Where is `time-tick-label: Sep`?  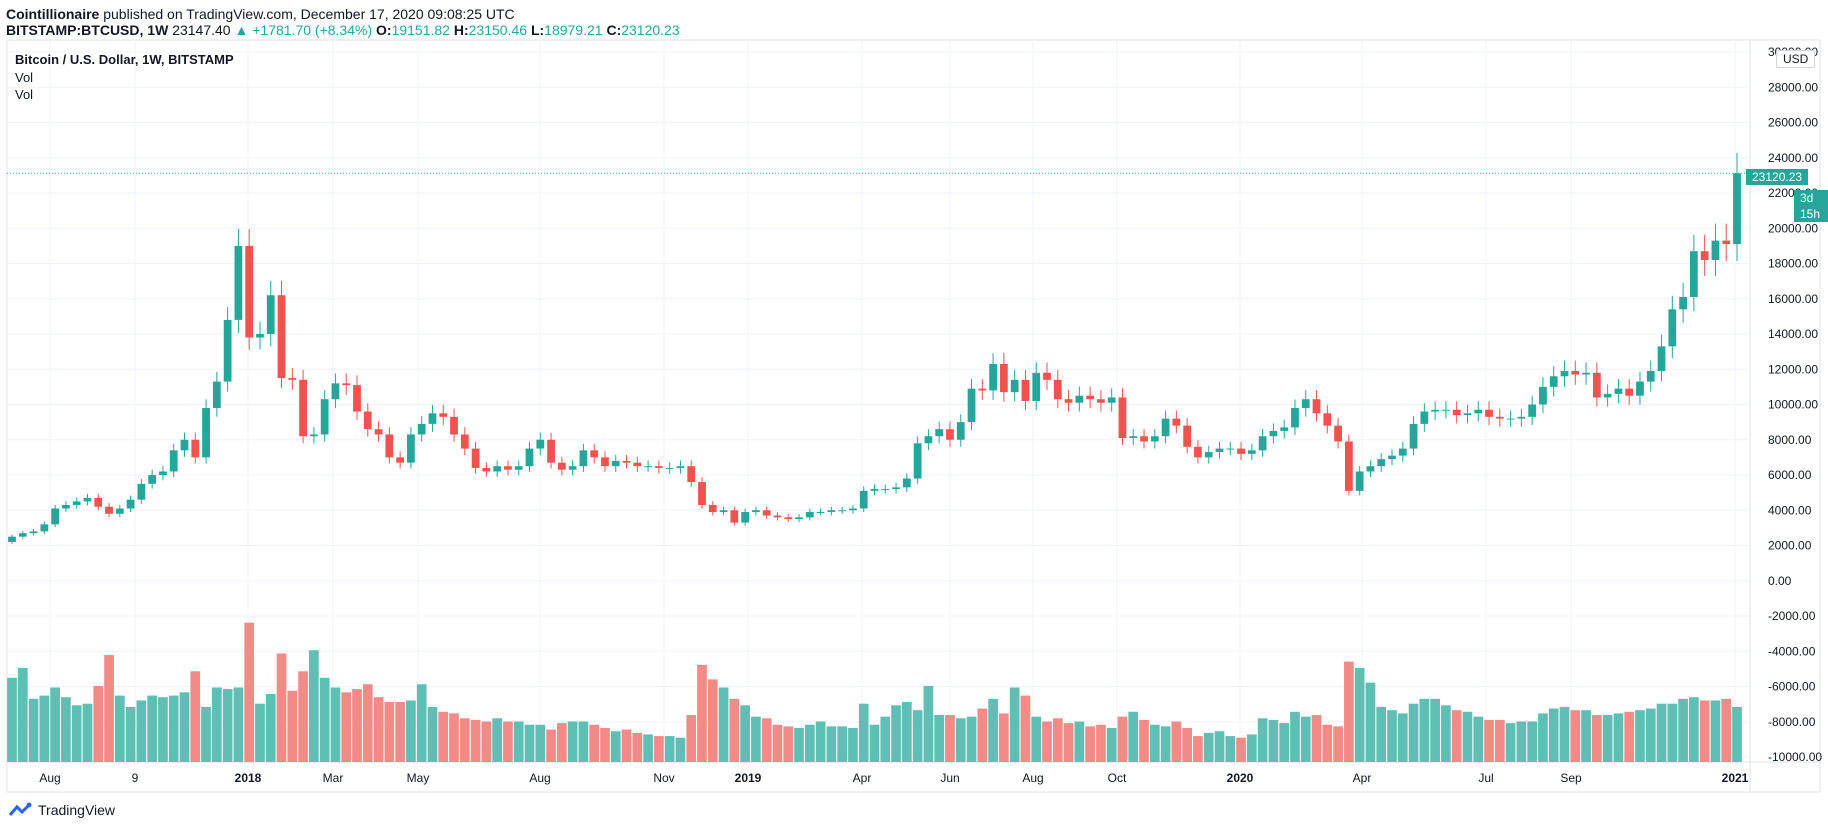 time-tick-label: Sep is located at coordinates (1571, 778).